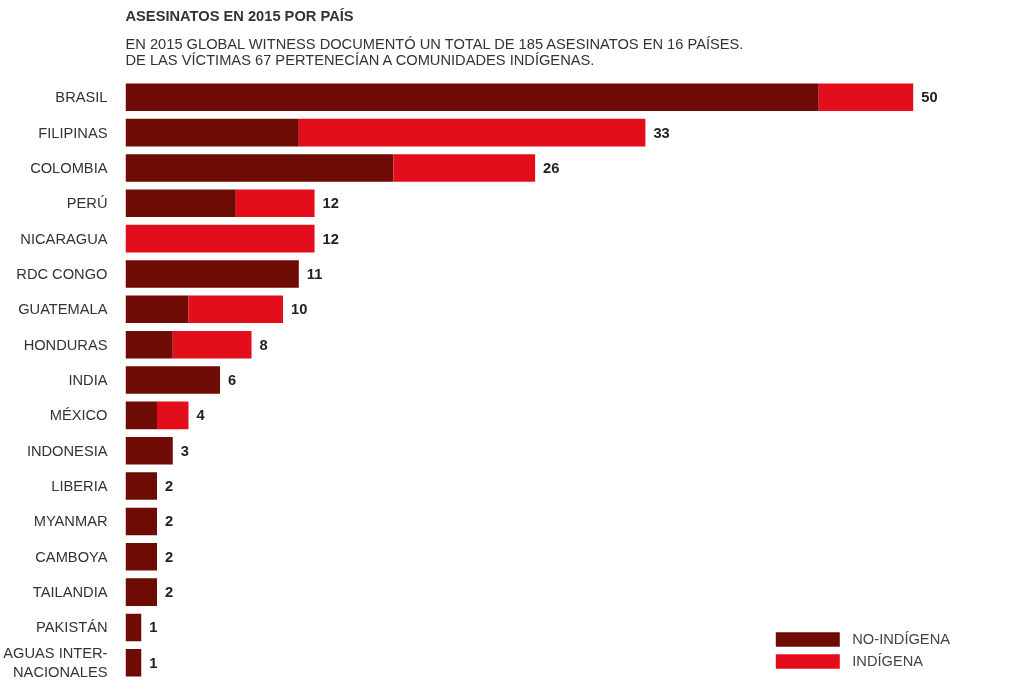 This screenshot has height=690, width=1017. Describe the element at coordinates (70, 521) in the screenshot. I see `y-tick-label: MYANMAR` at that location.